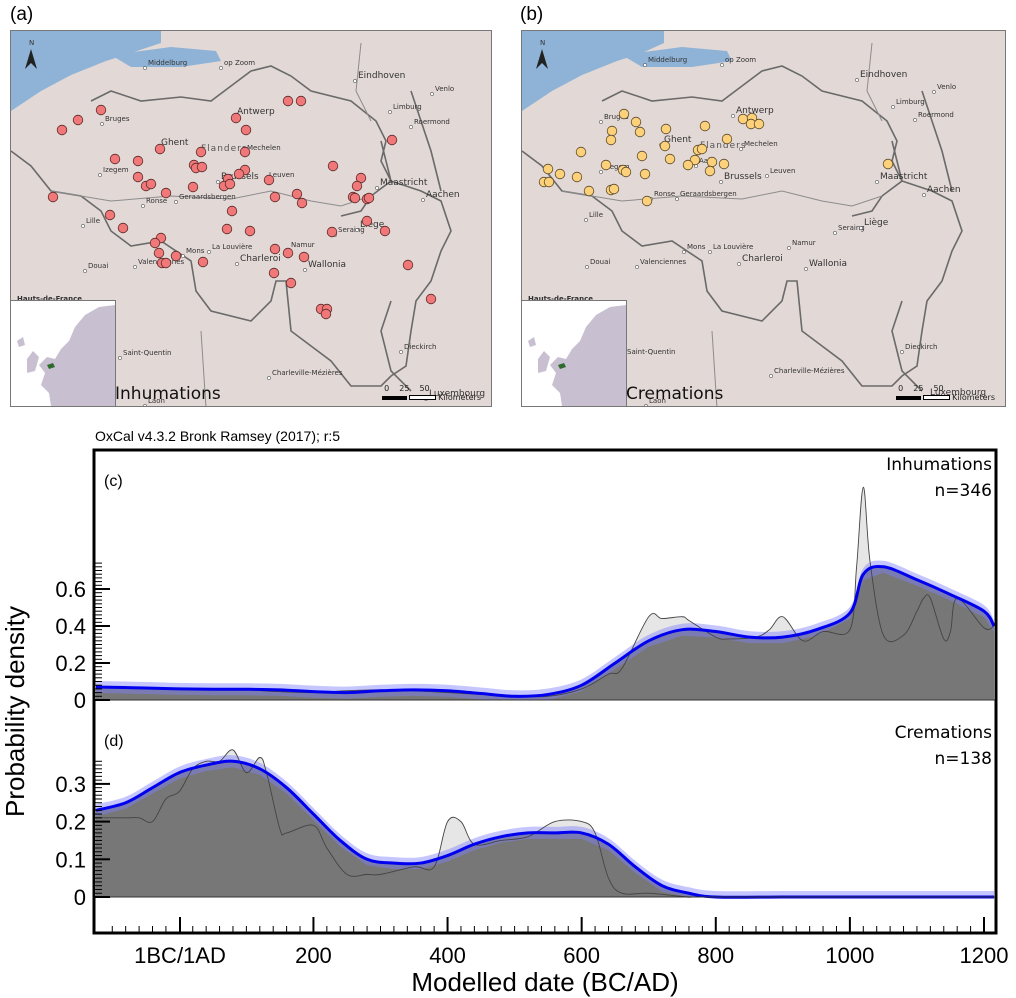  I want to click on city-label: Eindhoven, so click(883, 75).